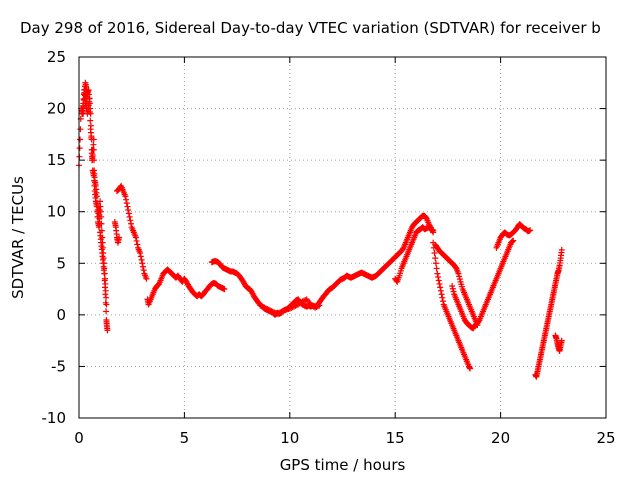 The height and width of the screenshot is (480, 640). Describe the element at coordinates (79, 438) in the screenshot. I see `x-tick-label: 0` at that location.